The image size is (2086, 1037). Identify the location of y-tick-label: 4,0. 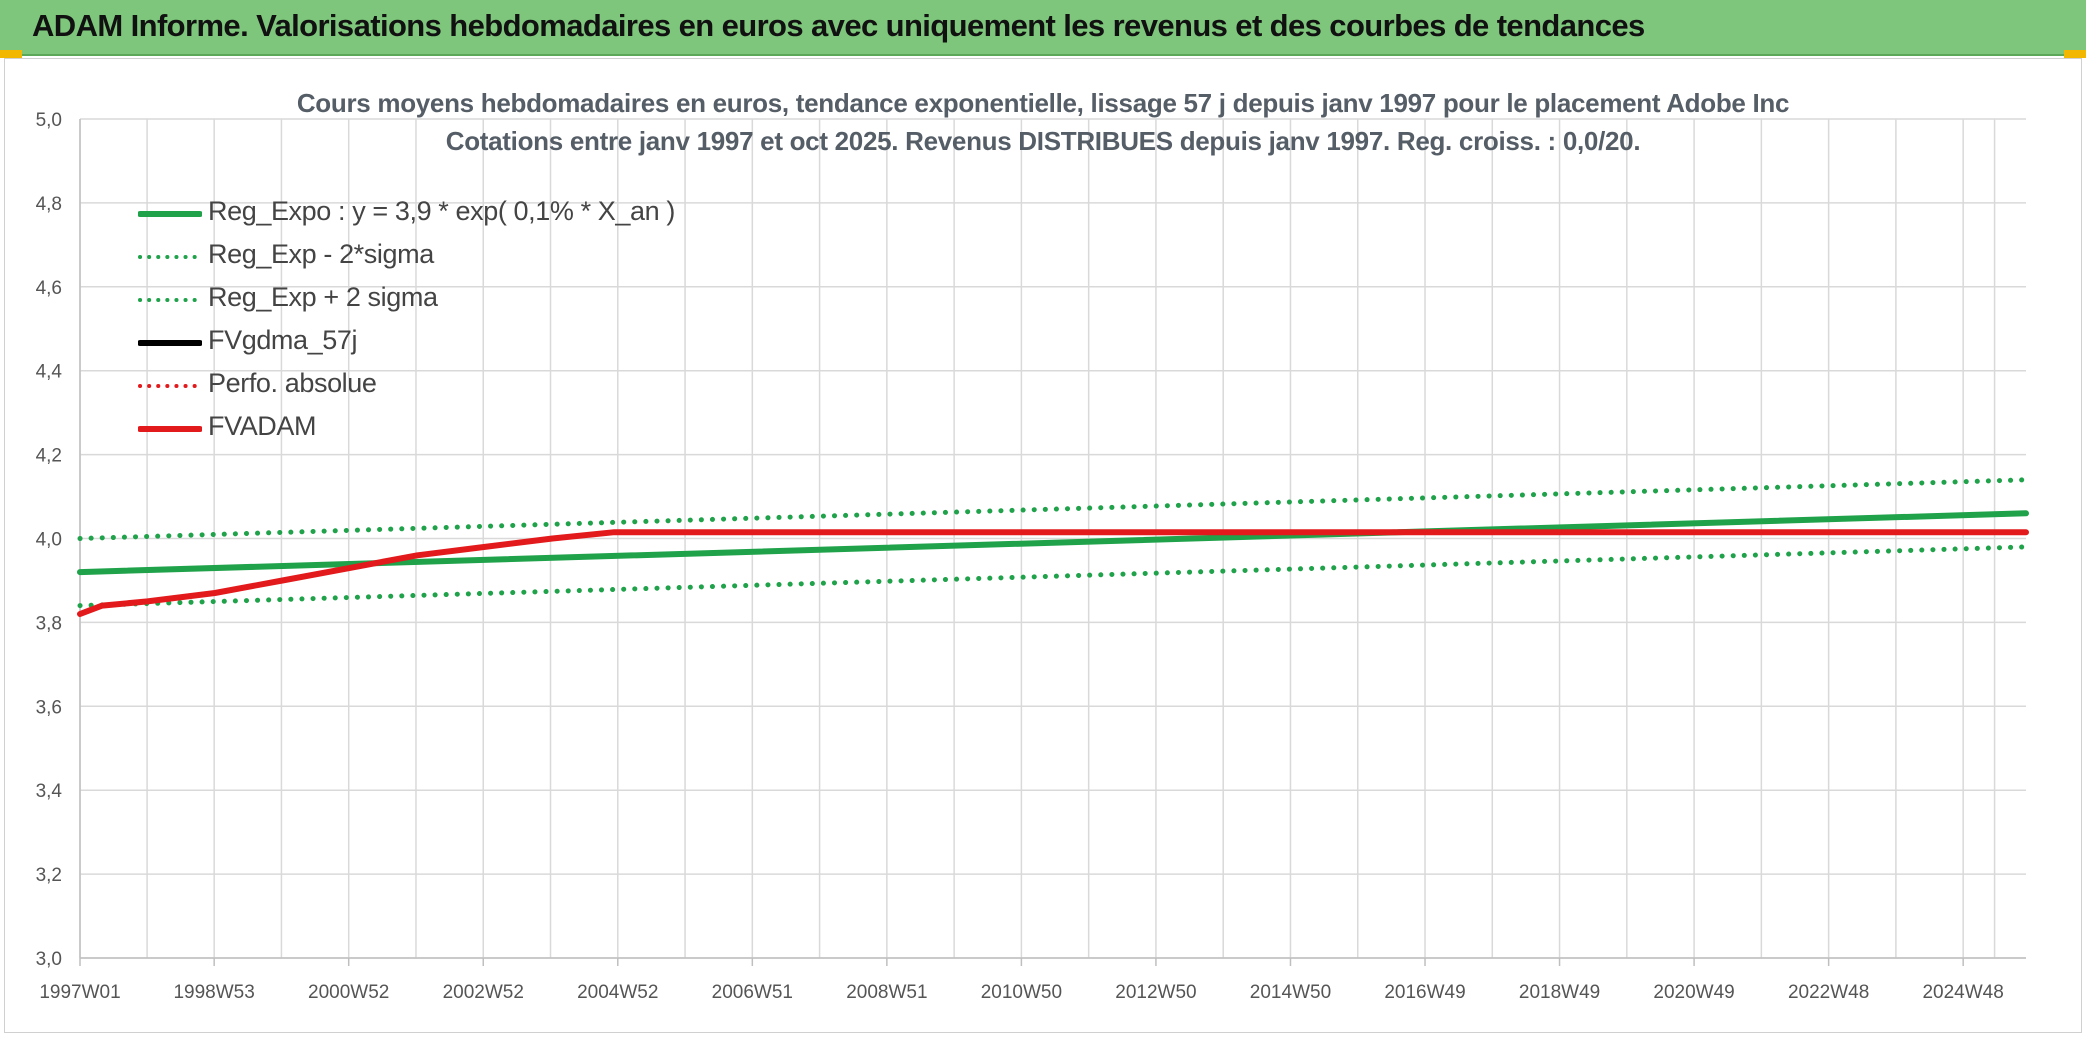
(49, 540).